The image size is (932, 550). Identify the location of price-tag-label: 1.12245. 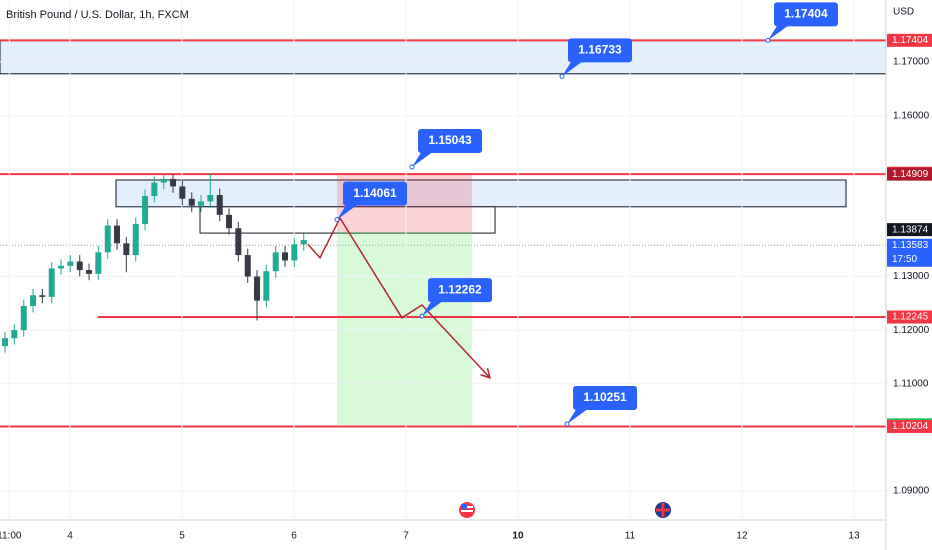
(910, 317).